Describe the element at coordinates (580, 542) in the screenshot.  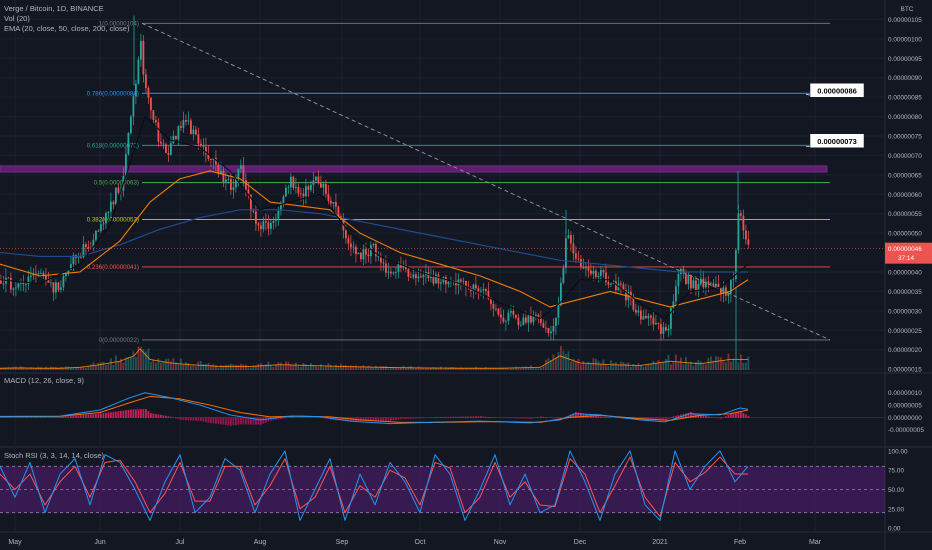
I see `time-axis-tick: Dec` at that location.